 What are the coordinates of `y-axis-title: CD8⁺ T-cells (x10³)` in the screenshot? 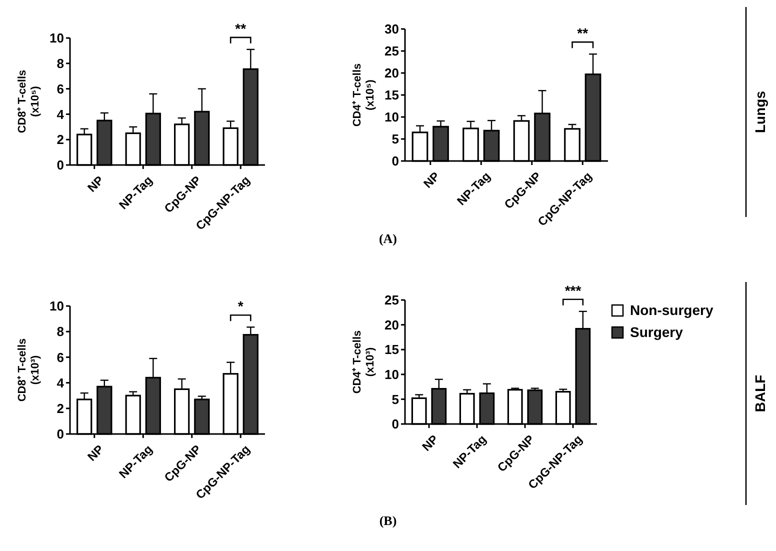 It's located at (29, 370).